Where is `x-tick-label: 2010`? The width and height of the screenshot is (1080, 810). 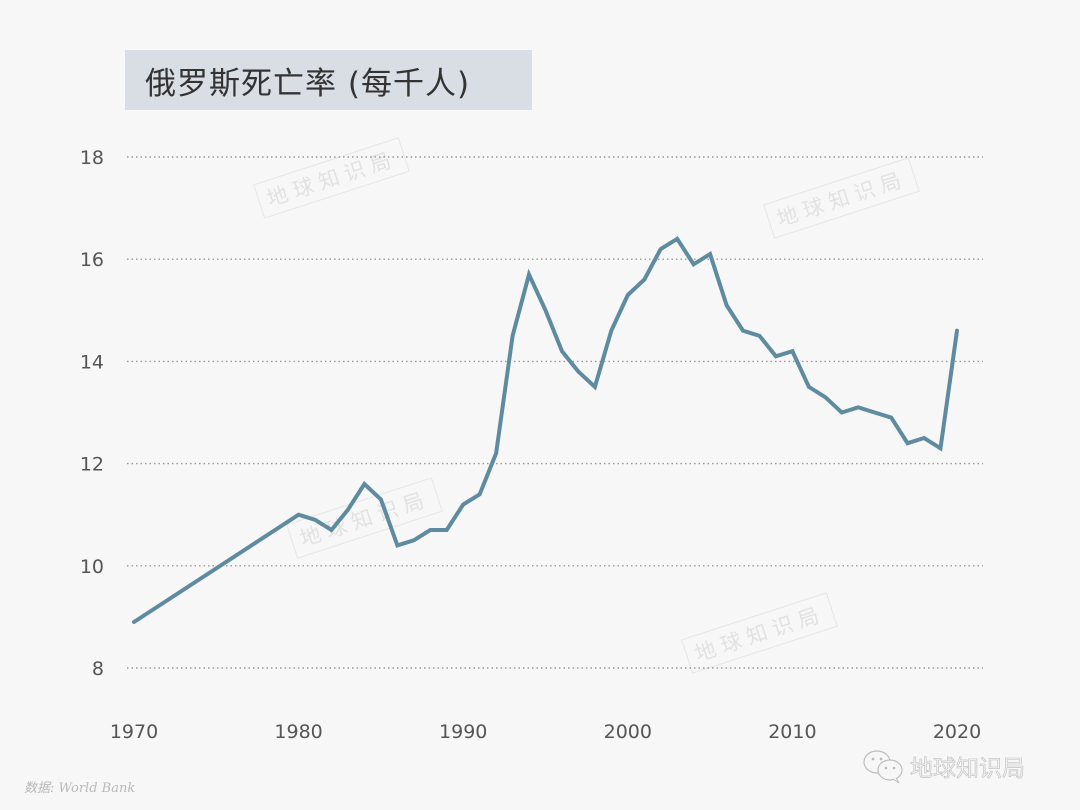 x-tick-label: 2010 is located at coordinates (792, 732).